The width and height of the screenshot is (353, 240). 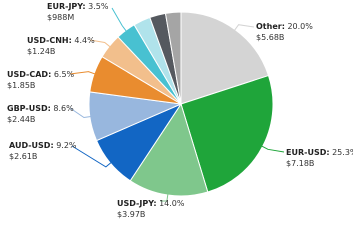 What do you see at coordinates (40, 114) in the screenshot?
I see `slice-label: GBP-USD 8.6% $2.44B` at bounding box center [40, 114].